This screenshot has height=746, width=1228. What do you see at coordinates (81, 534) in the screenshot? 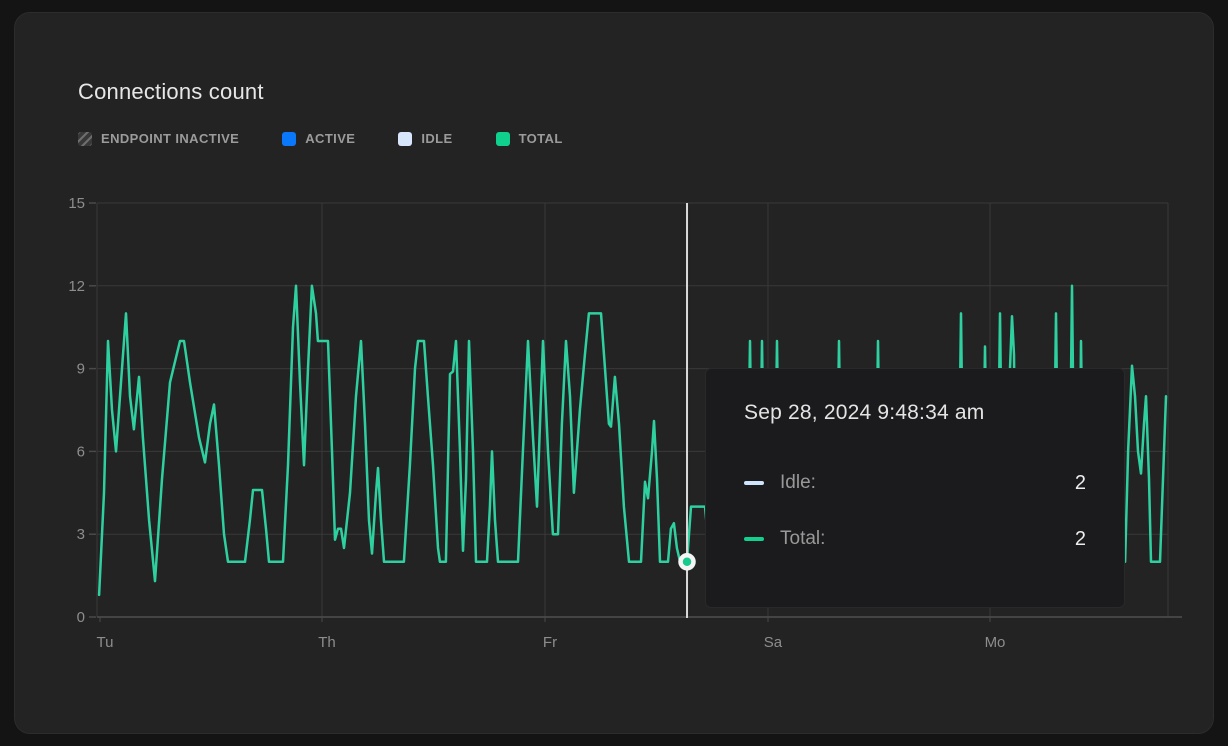
I see `y-tick-label: 3` at bounding box center [81, 534].